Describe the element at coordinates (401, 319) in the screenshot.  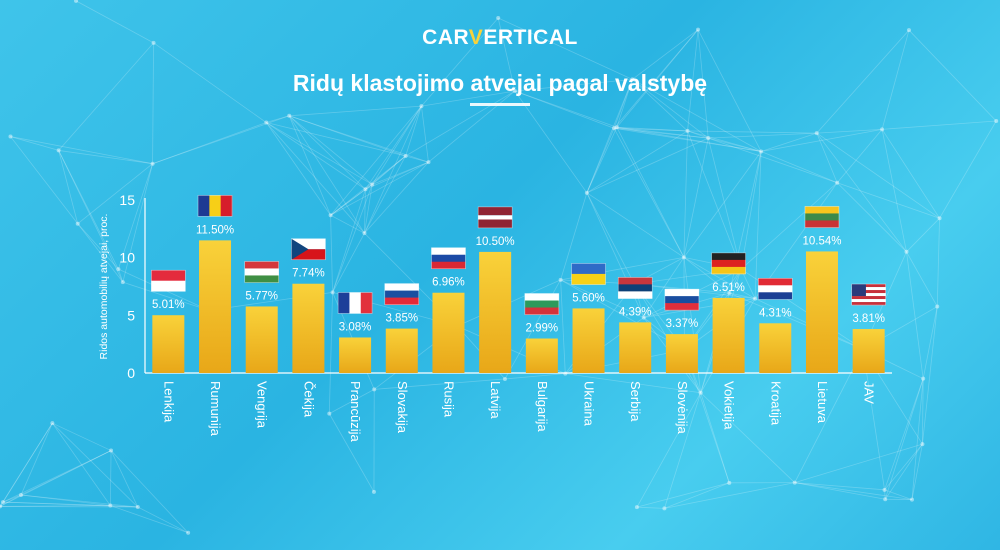
I see `value-label: 3.85%` at that location.